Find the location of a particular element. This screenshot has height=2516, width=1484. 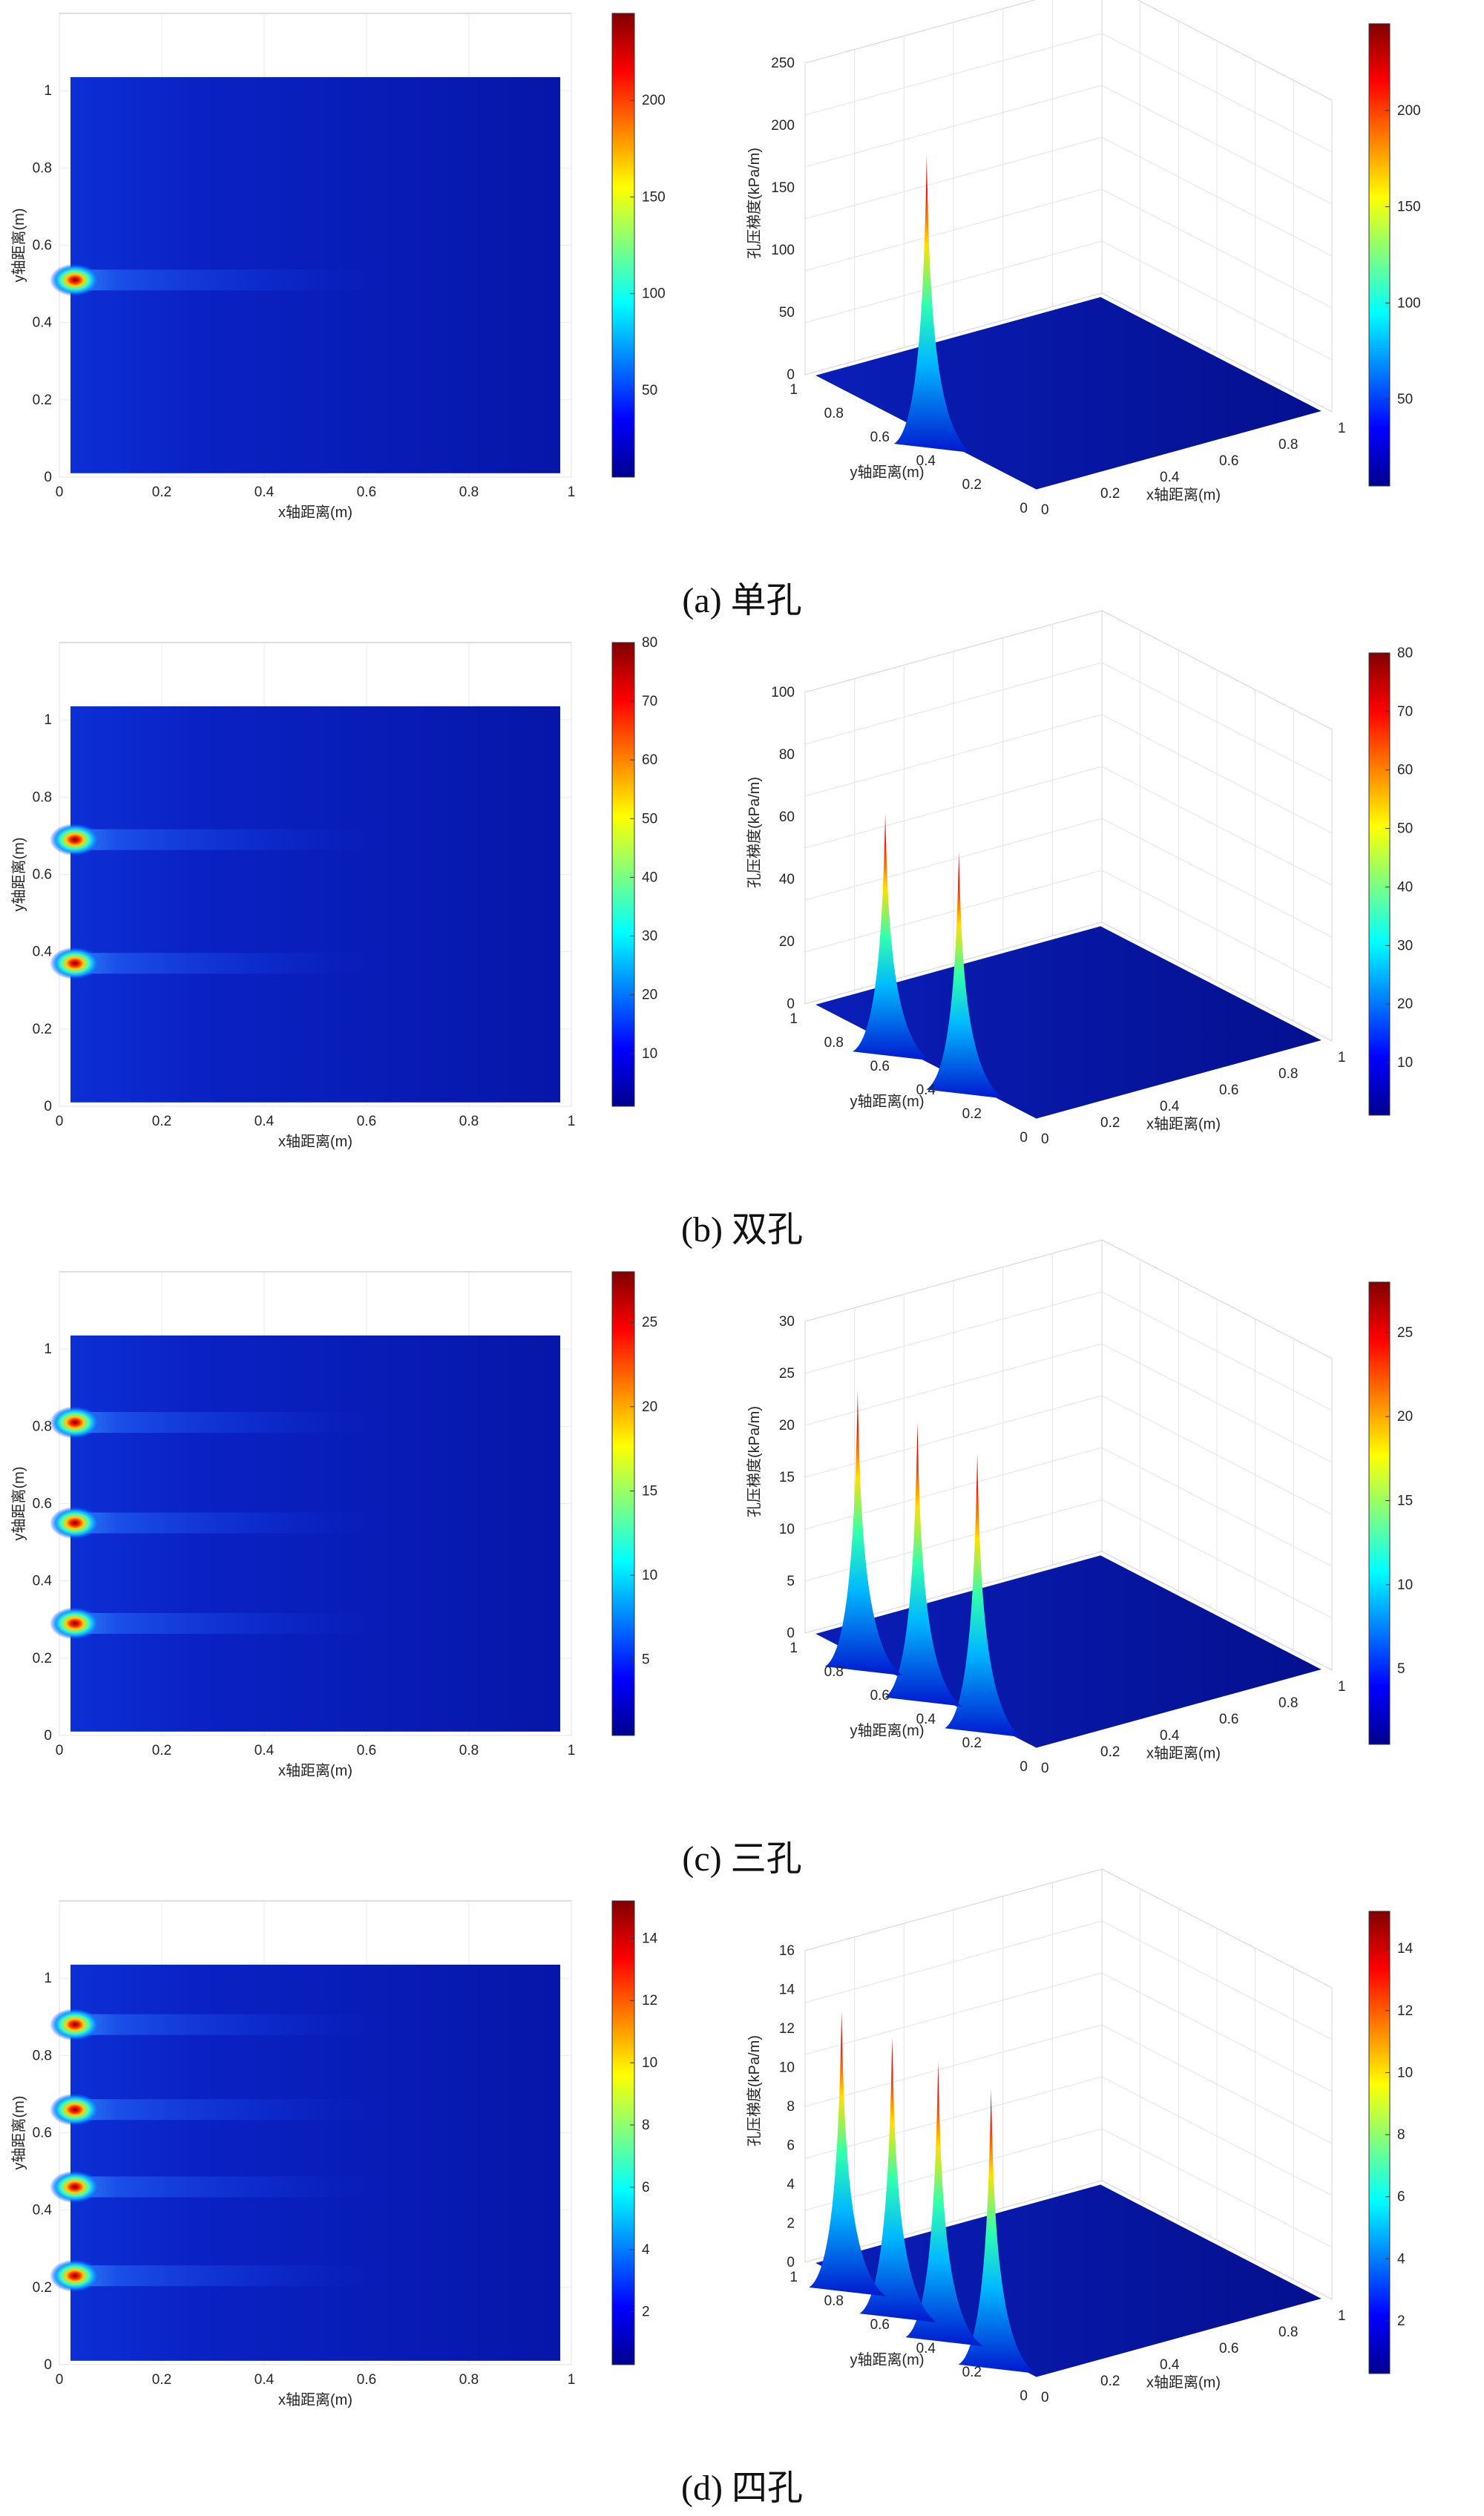

heatmap-x-tick: 0.2 is located at coordinates (161, 492).